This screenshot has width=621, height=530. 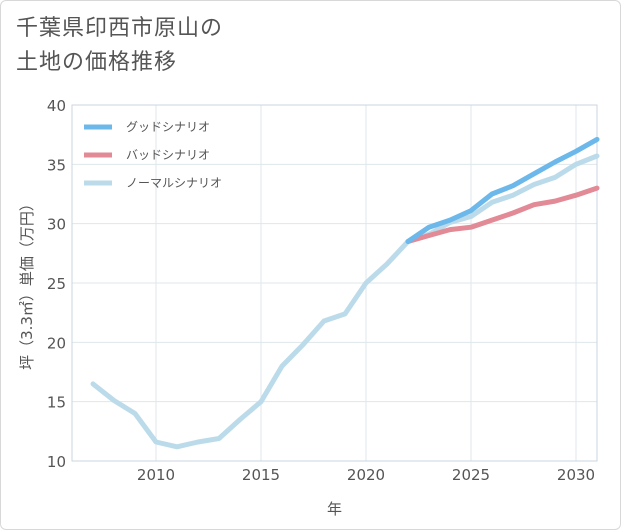 What do you see at coordinates (576, 475) in the screenshot?
I see `x-tick-label: 2030` at bounding box center [576, 475].